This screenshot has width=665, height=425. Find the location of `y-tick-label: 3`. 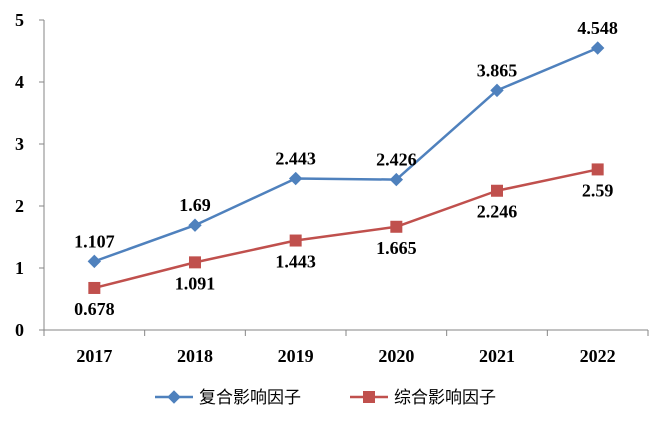

y-tick-label: 3 is located at coordinates (19, 144).